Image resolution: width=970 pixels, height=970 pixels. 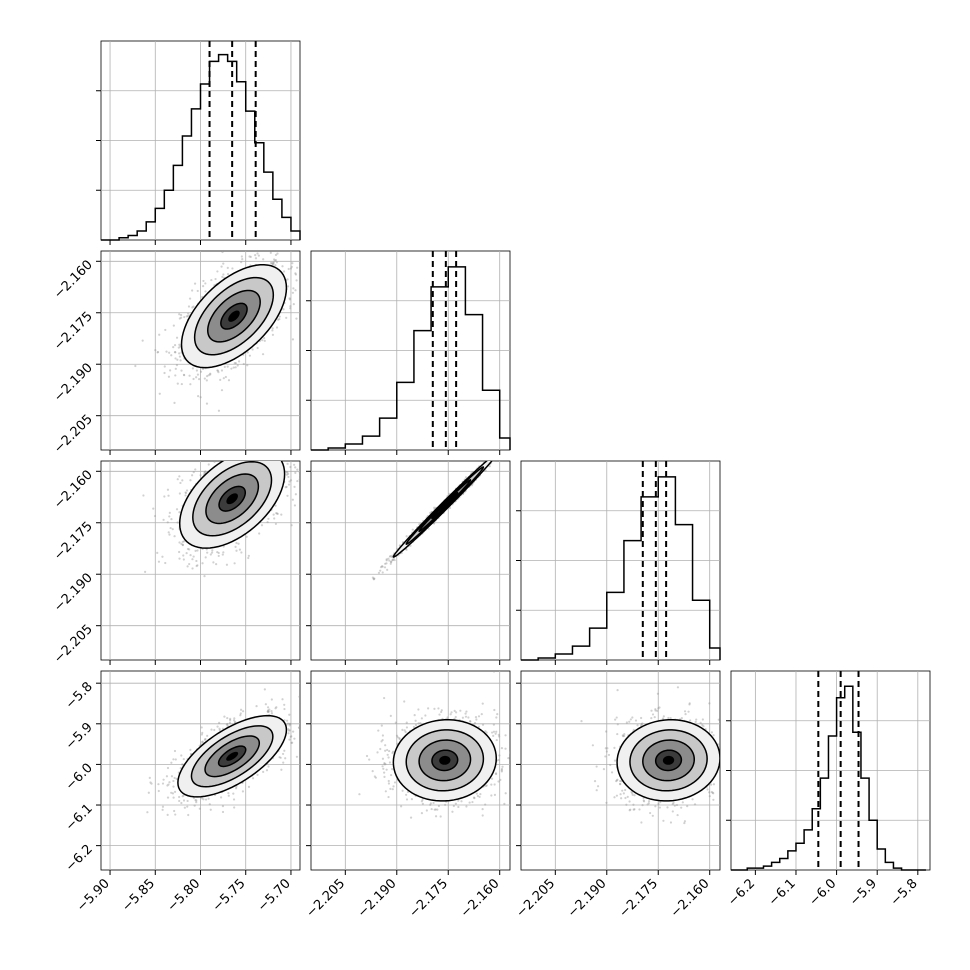 What do you see at coordinates (274, 895) in the screenshot?
I see `x-tick-label: −5.70` at bounding box center [274, 895].